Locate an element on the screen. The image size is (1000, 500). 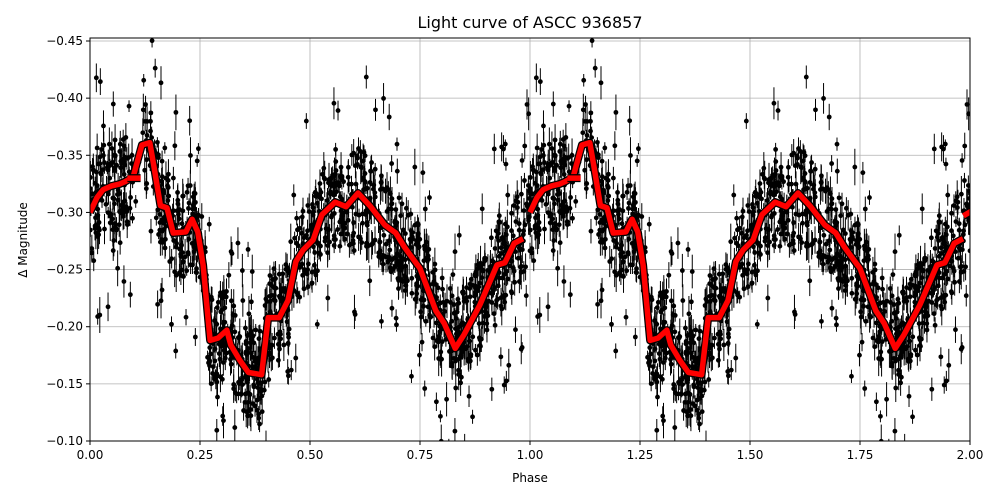
x-axis-label: Phase is located at coordinates (530, 478).